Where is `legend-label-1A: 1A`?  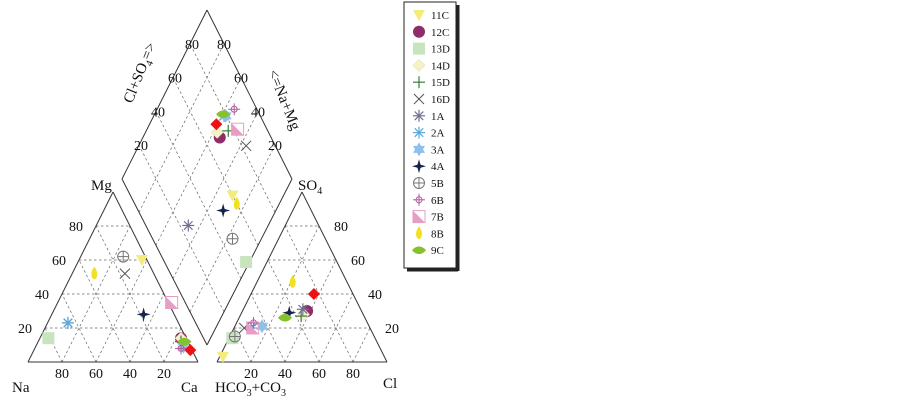 legend-label-1A: 1A is located at coordinates (438, 117).